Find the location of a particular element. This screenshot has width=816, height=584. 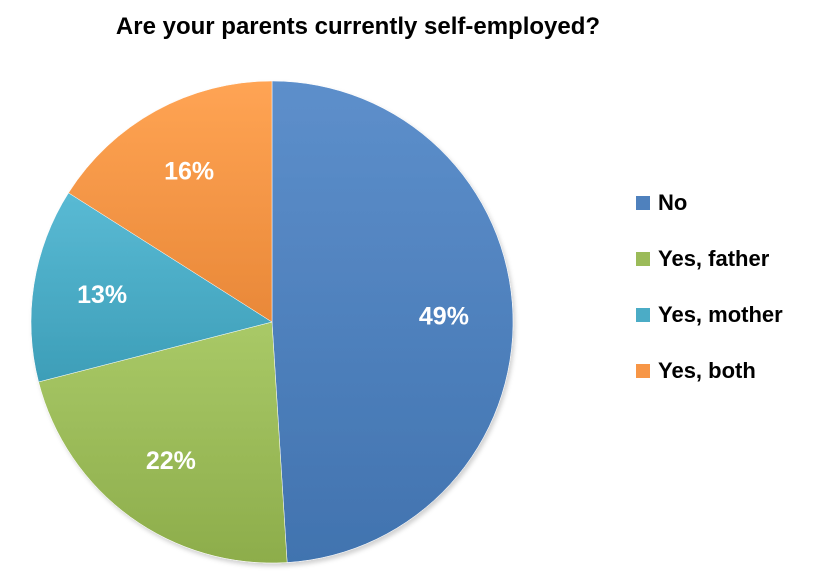

pie-slice-yes-father is located at coordinates (163, 442).